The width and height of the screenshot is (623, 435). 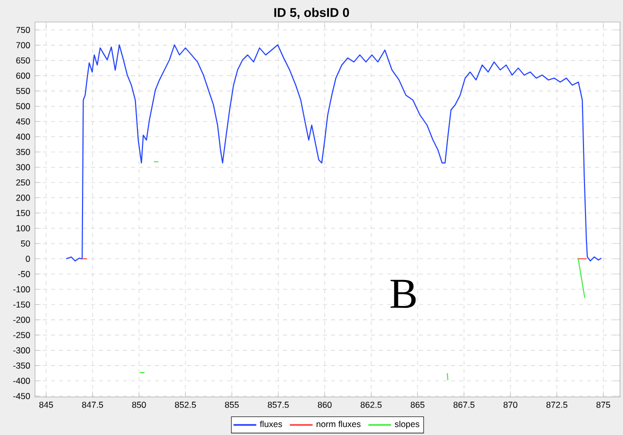 What do you see at coordinates (28, 259) in the screenshot?
I see `y-tick-label: 0` at bounding box center [28, 259].